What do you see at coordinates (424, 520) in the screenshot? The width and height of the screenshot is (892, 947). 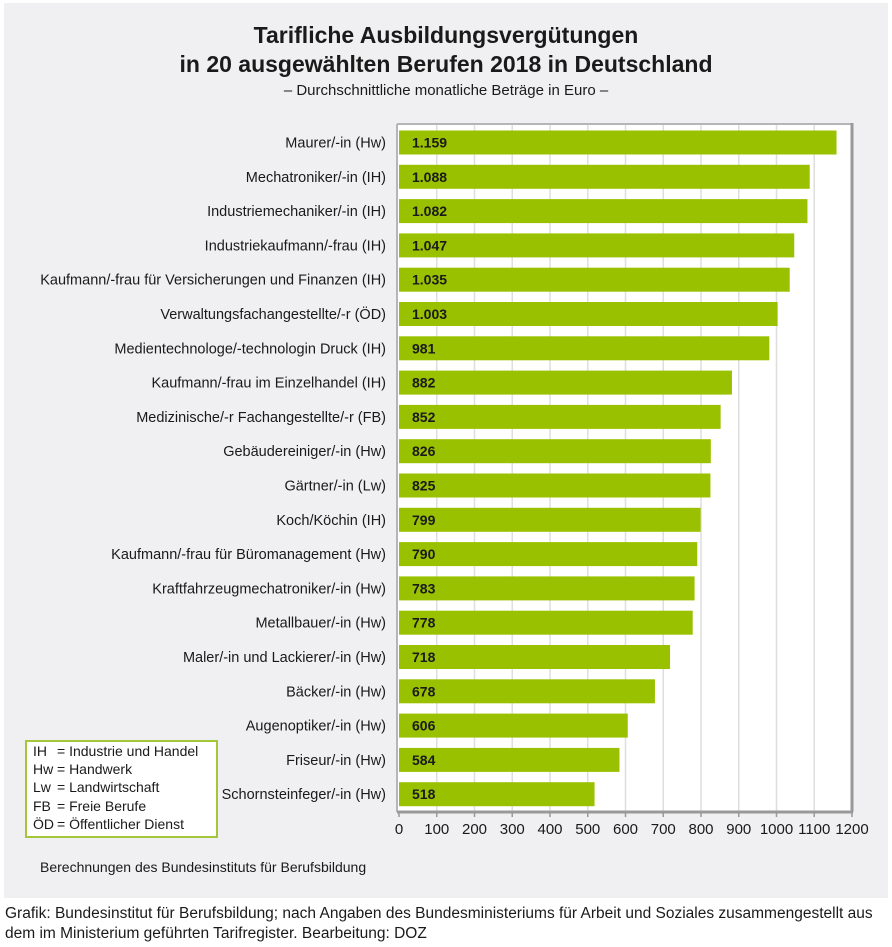 I see `bar-value-label: 799` at bounding box center [424, 520].